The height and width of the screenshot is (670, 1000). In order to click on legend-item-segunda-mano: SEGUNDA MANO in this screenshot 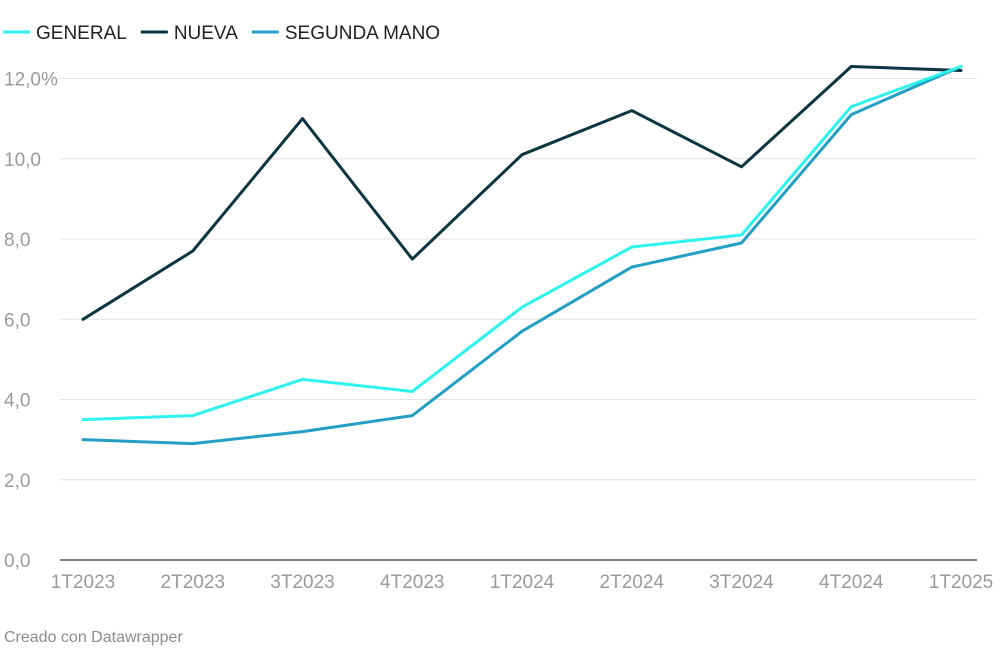, I will do `click(345, 33)`.